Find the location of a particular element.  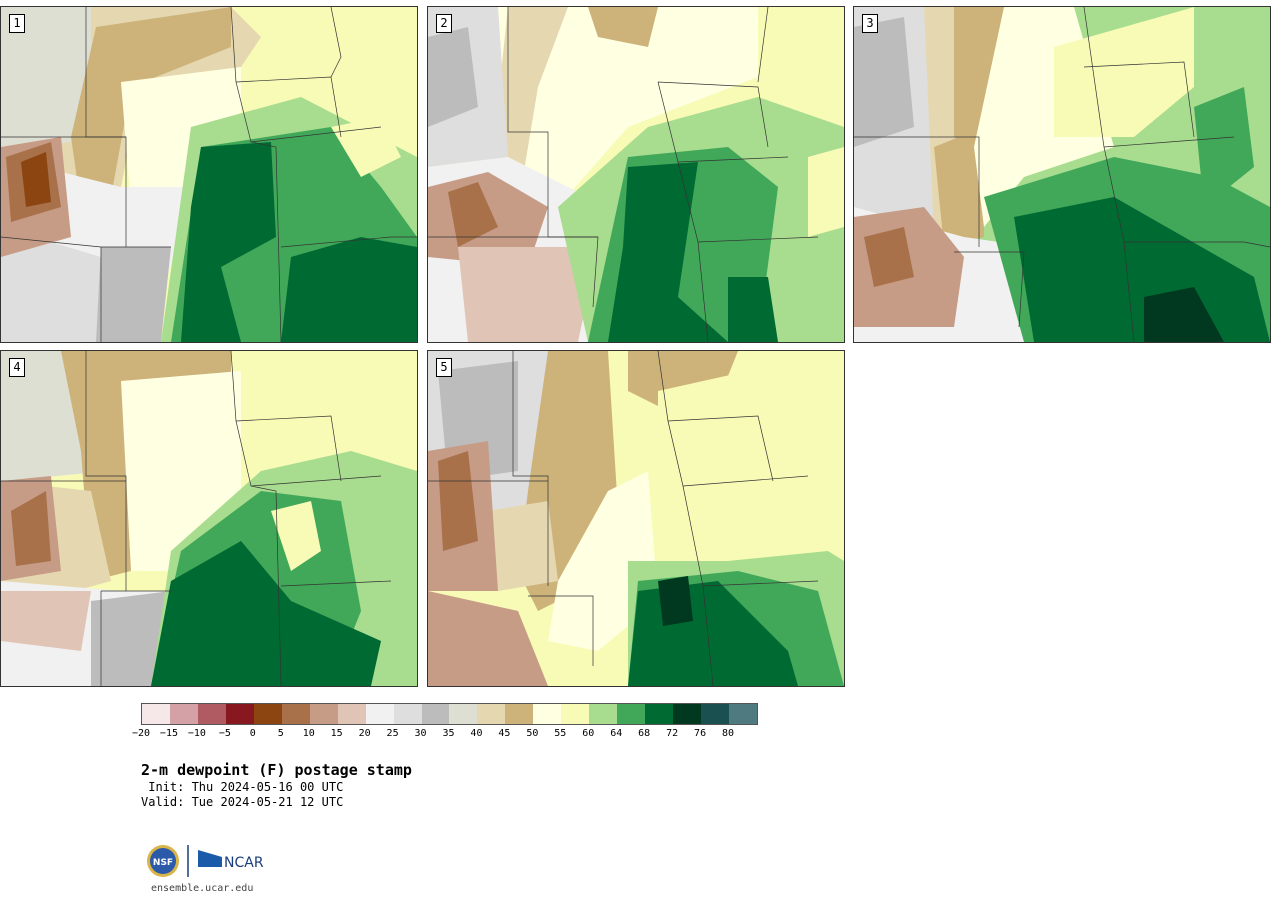

valid-time: Valid: Tue 2024-05-21 12 UTC is located at coordinates (242, 802).